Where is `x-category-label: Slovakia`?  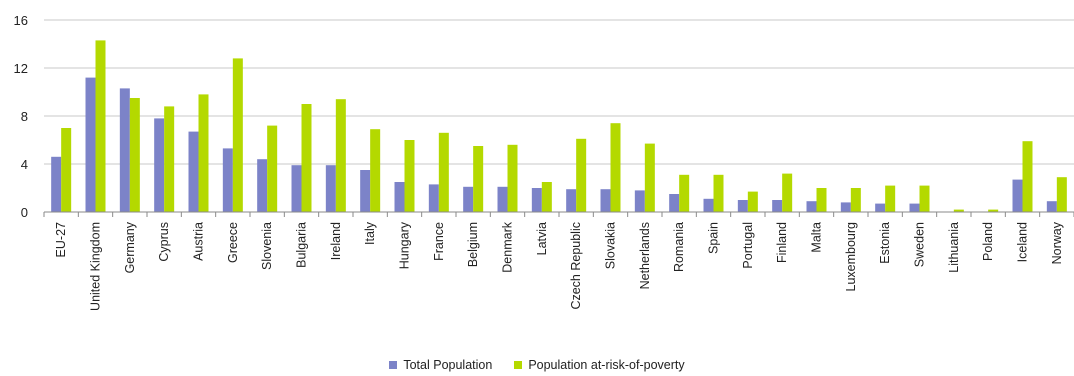 x-category-label: Slovakia is located at coordinates (611, 245).